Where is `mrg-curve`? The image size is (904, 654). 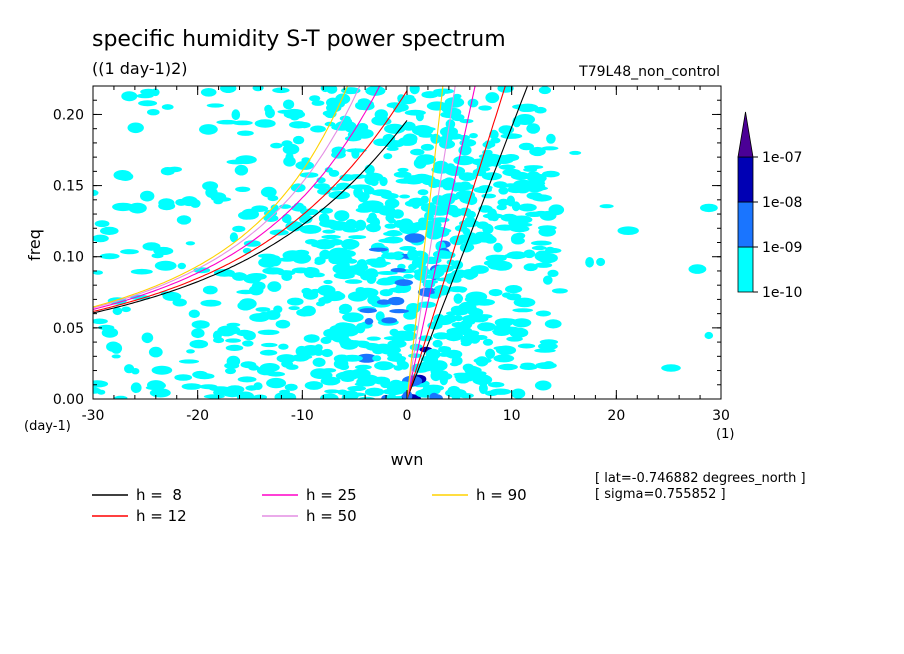 mrg-curve is located at coordinates (237, 198).